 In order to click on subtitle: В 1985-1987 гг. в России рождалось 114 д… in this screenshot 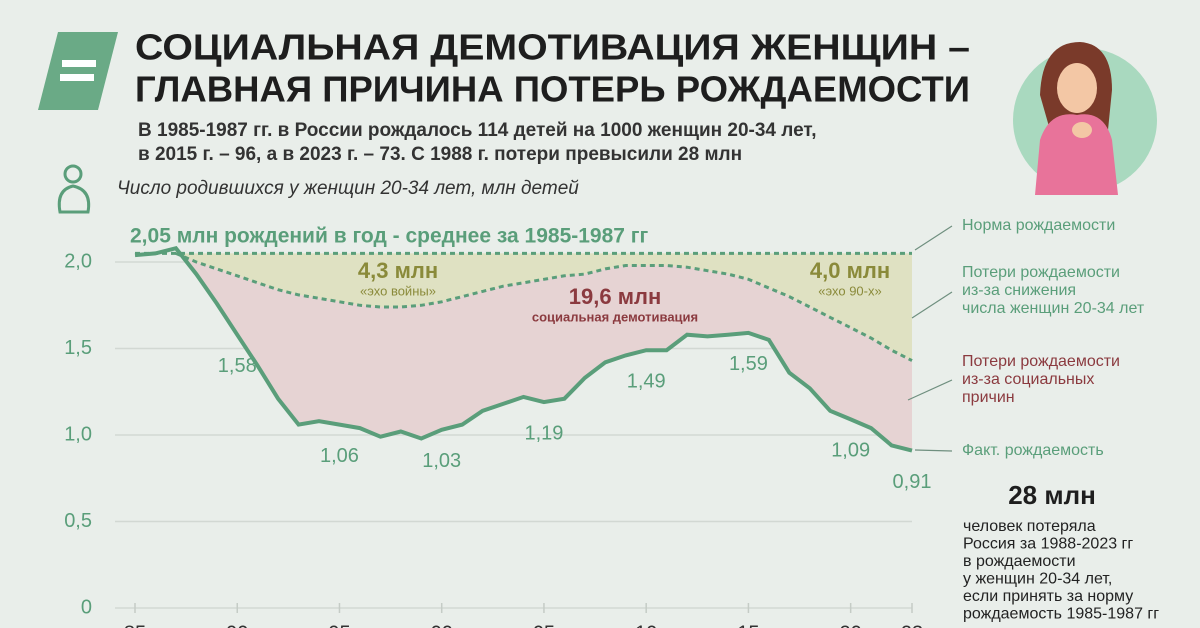, I will do `click(477, 130)`.